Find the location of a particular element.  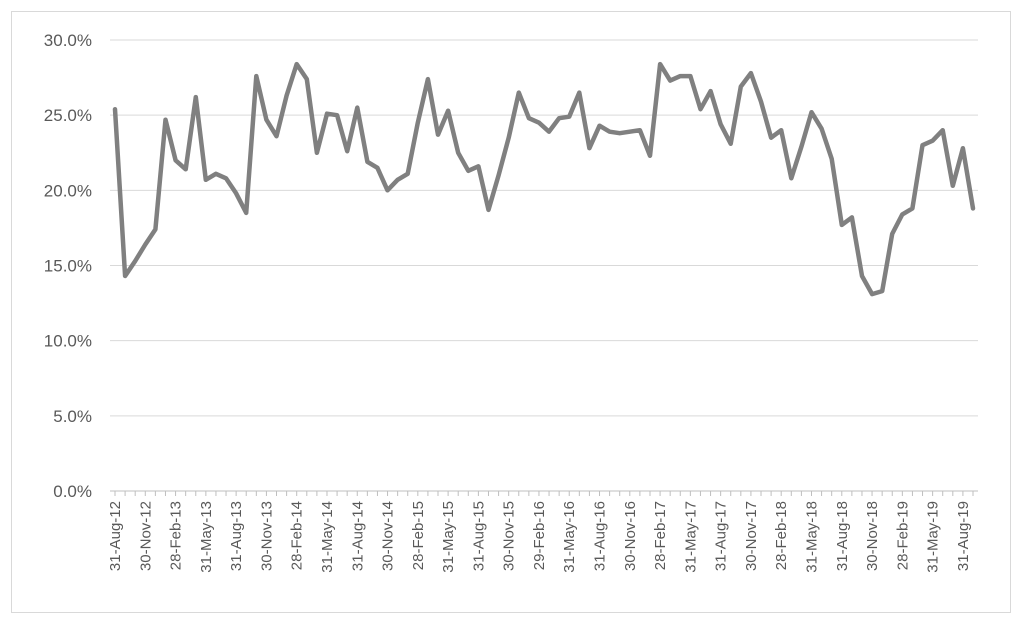

y-tick-label: 0.0% is located at coordinates (72, 491).